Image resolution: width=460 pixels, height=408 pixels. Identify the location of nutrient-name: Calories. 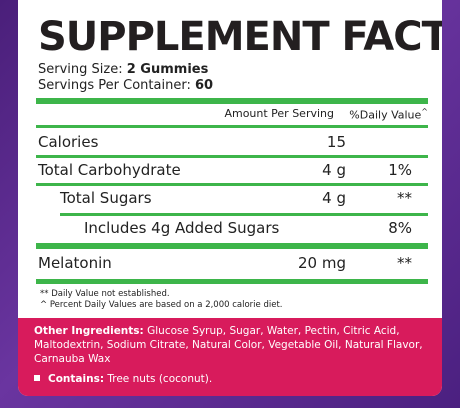
(68, 142).